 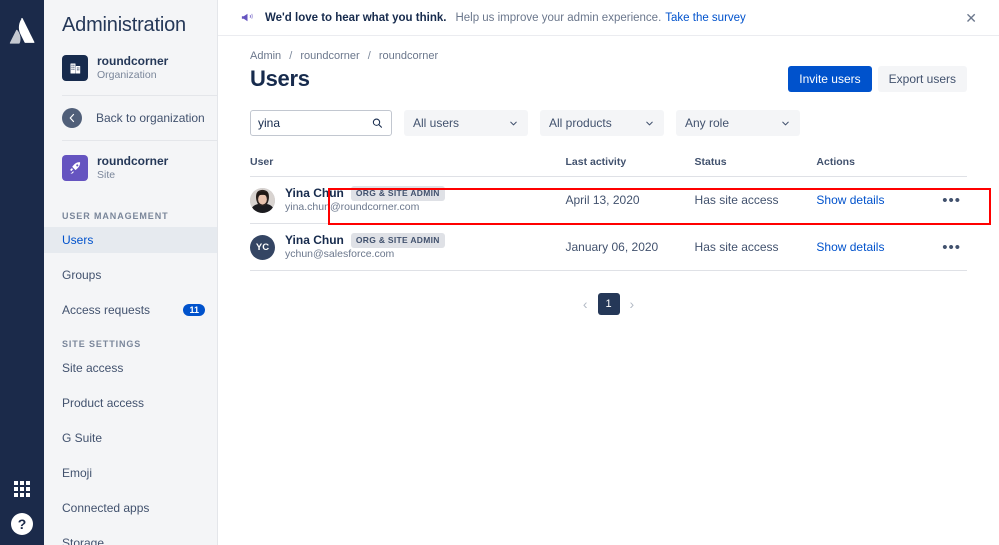 I want to click on sidebar-item-users: Users, so click(x=130, y=240).